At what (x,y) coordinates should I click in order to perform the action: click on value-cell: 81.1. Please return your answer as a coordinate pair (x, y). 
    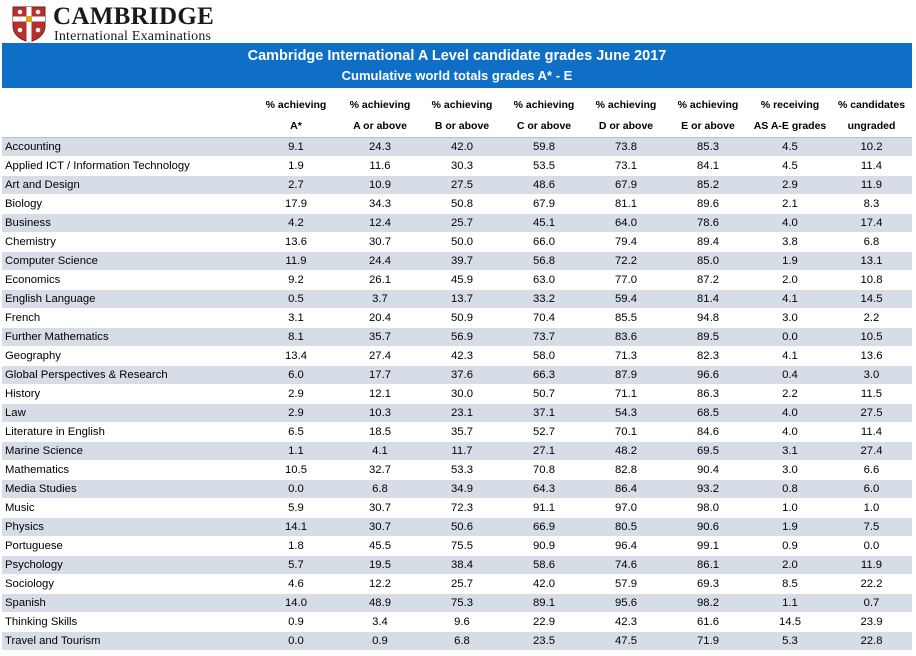
    Looking at the image, I should click on (626, 204).